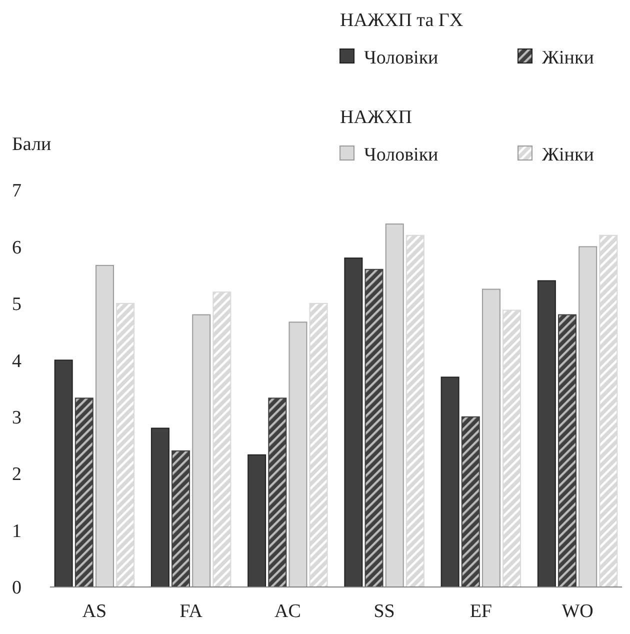 This screenshot has width=630, height=634. What do you see at coordinates (17, 305) in the screenshot?
I see `y-tick-label: 5` at bounding box center [17, 305].